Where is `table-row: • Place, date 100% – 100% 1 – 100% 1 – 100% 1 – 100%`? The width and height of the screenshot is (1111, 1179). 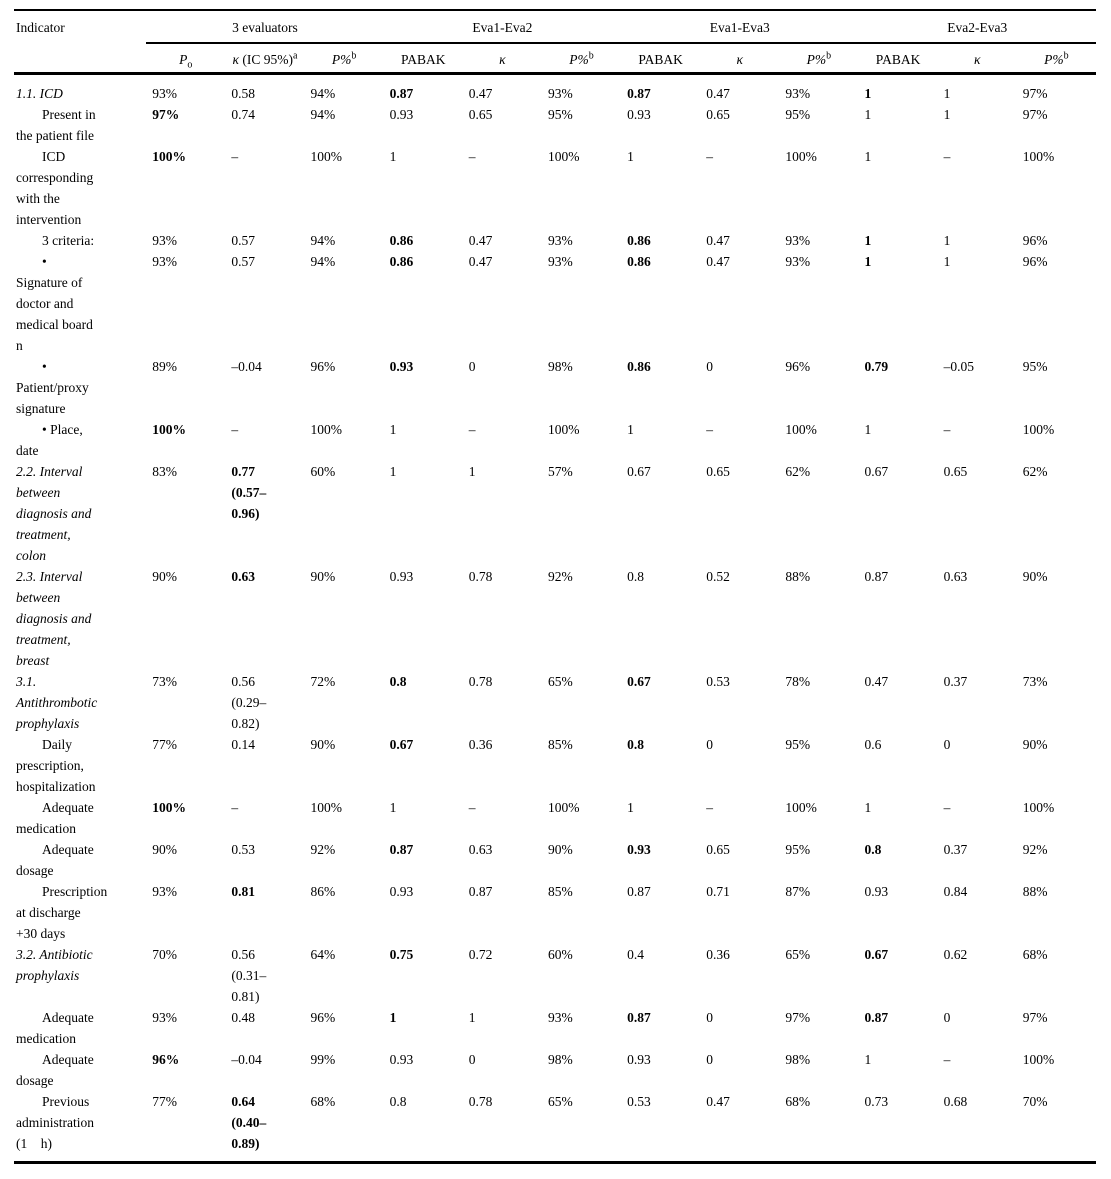
table-row: • Place, date 100% – 100% 1 – 100% 1 – 100% 1 – 100% is located at coordinates (555, 440).